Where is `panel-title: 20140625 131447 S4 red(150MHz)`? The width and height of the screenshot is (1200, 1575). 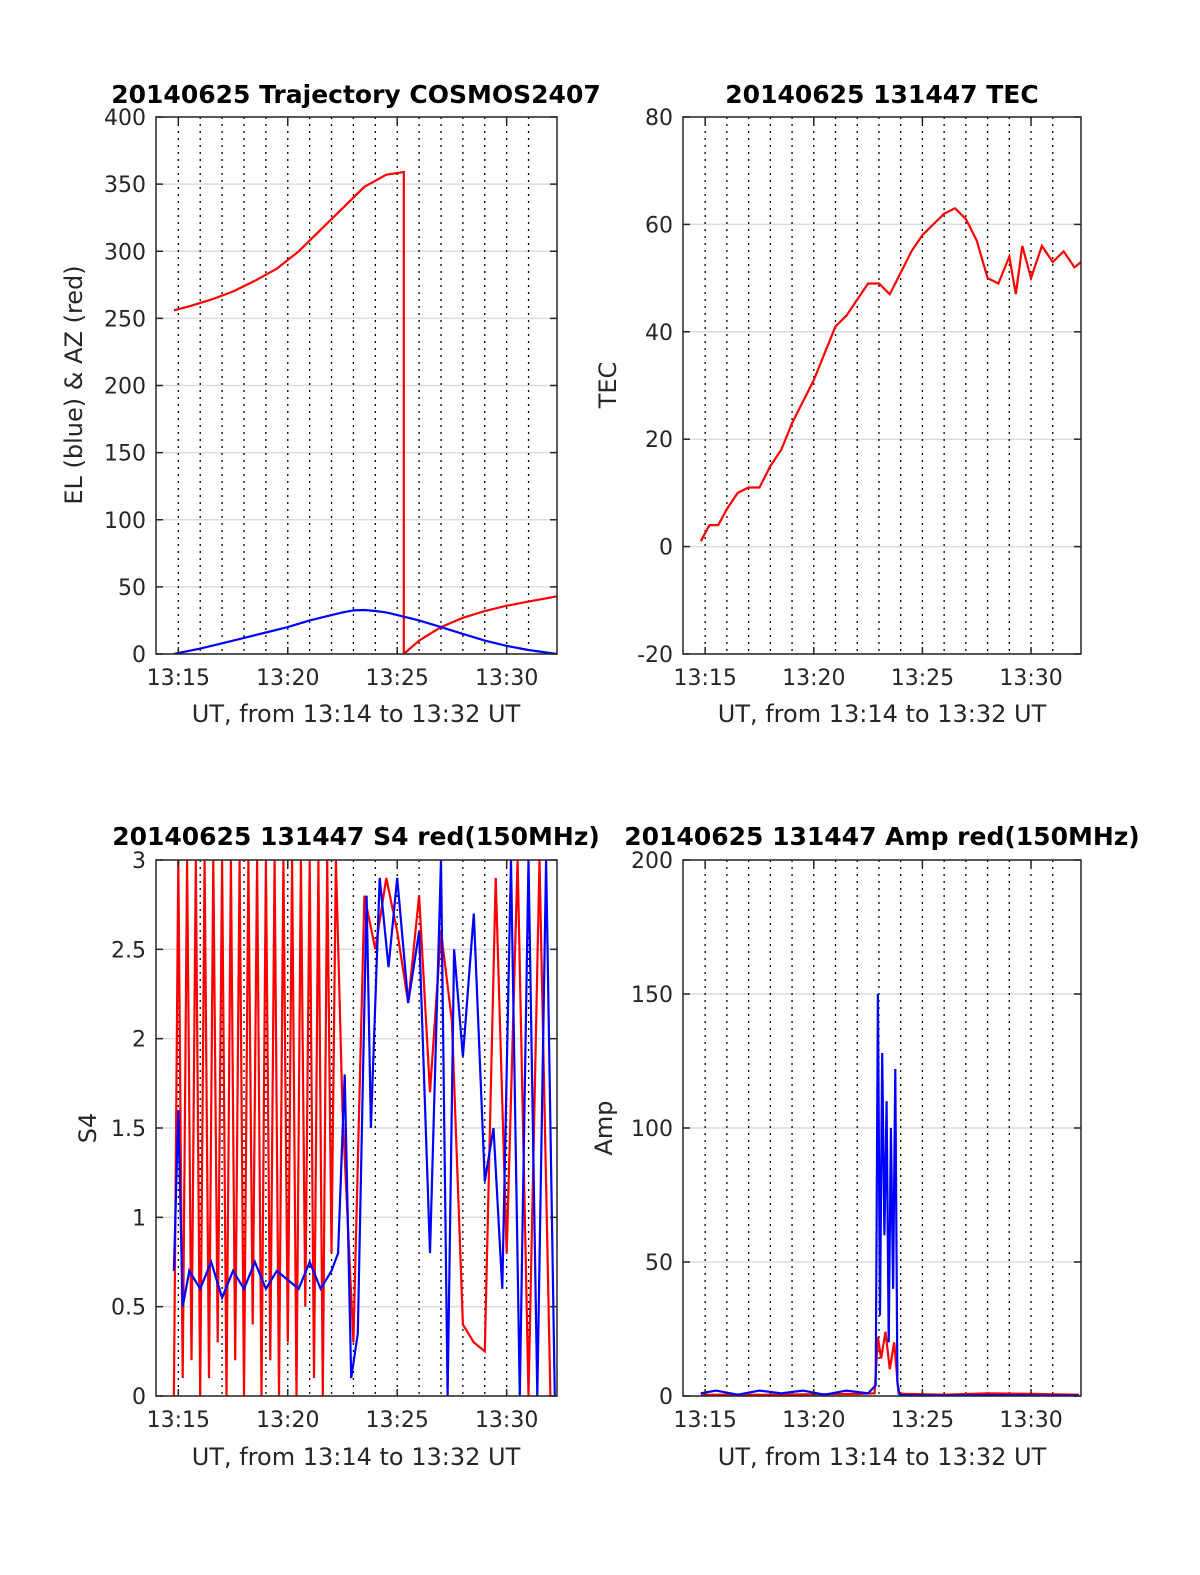 panel-title: 20140625 131447 S4 red(150MHz) is located at coordinates (356, 836).